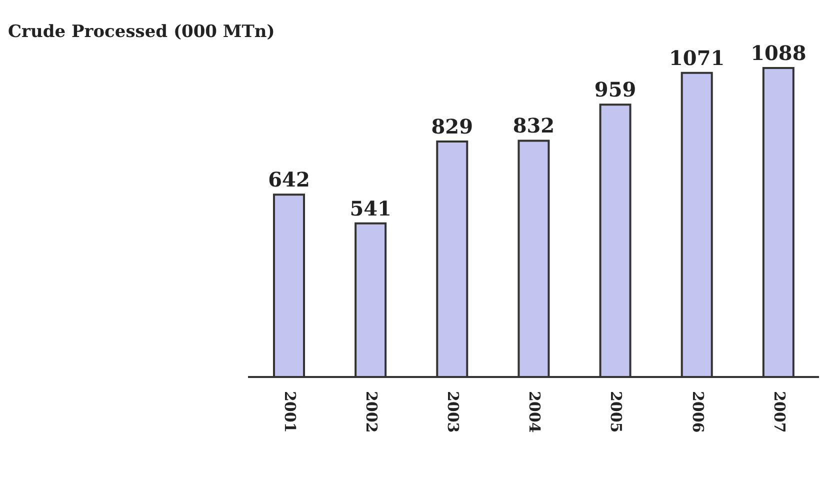  What do you see at coordinates (615, 90) in the screenshot?
I see `data-label: 959` at bounding box center [615, 90].